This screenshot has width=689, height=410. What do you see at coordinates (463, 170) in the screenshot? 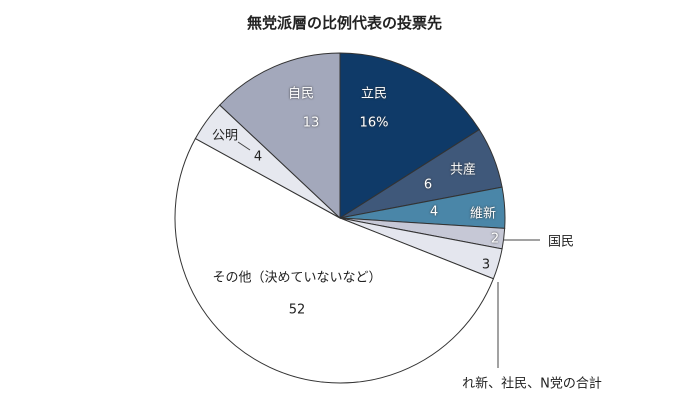
I see `slice-label-kyosan: 共産` at bounding box center [463, 170].